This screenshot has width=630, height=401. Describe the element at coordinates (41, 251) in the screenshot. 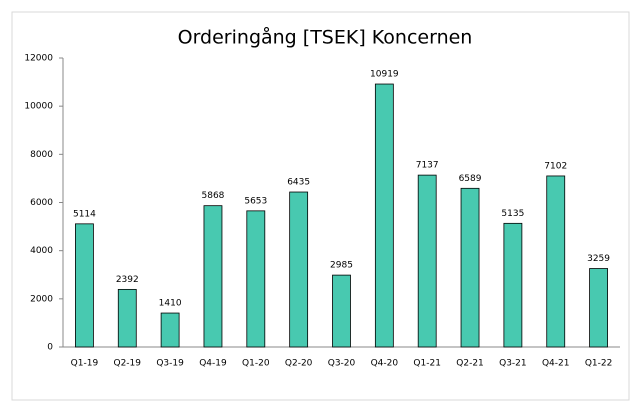

I see `y-tick-label: 4000` at that location.